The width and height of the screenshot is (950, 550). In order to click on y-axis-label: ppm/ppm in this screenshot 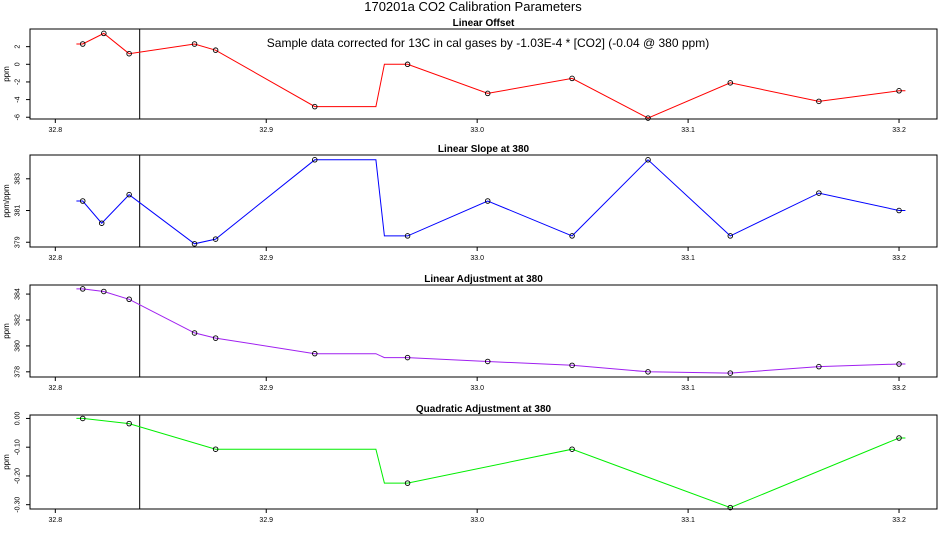, I will do `click(6, 201)`.